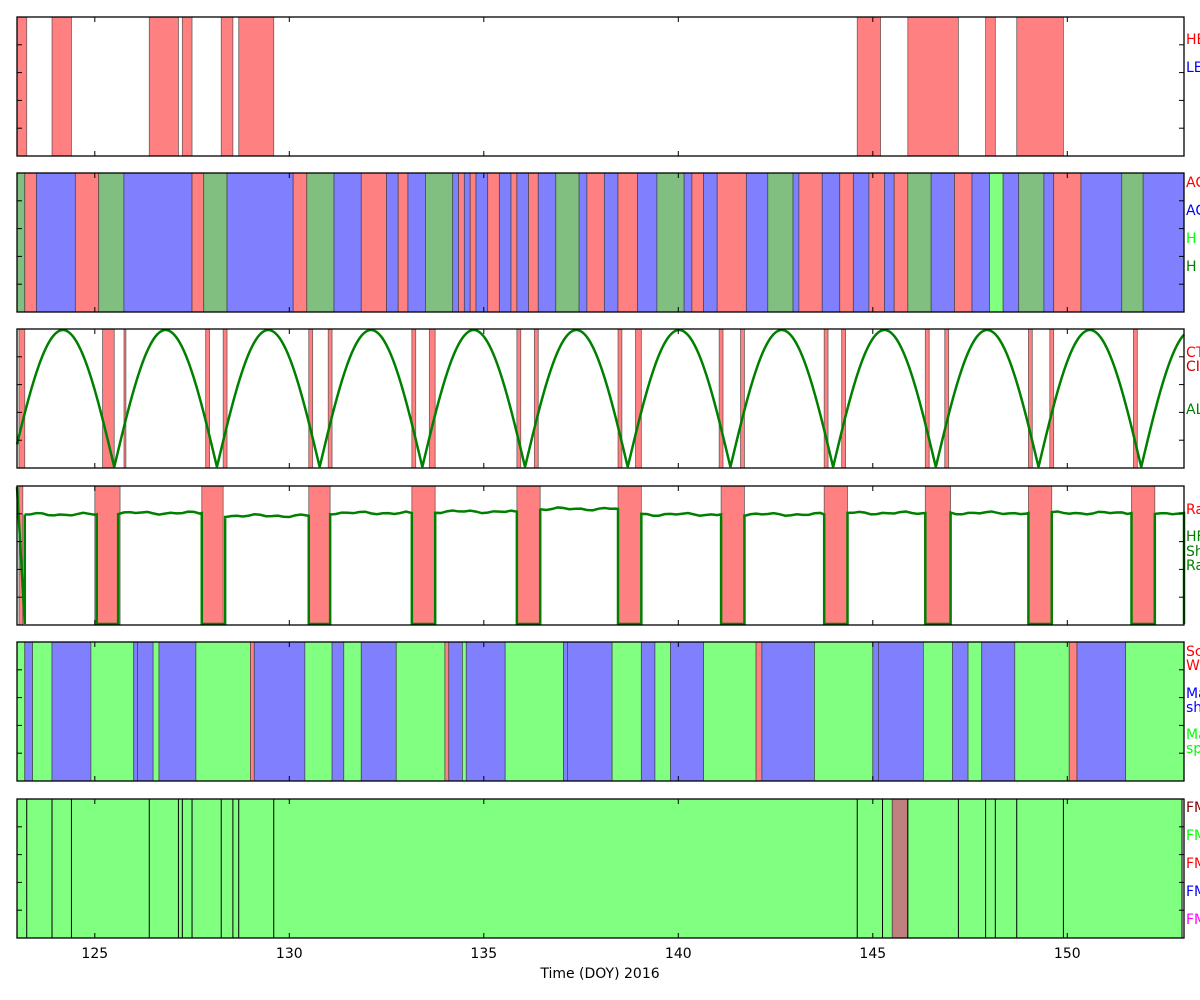  I want to click on panel-2: AC AC HH, so click(608, 242).